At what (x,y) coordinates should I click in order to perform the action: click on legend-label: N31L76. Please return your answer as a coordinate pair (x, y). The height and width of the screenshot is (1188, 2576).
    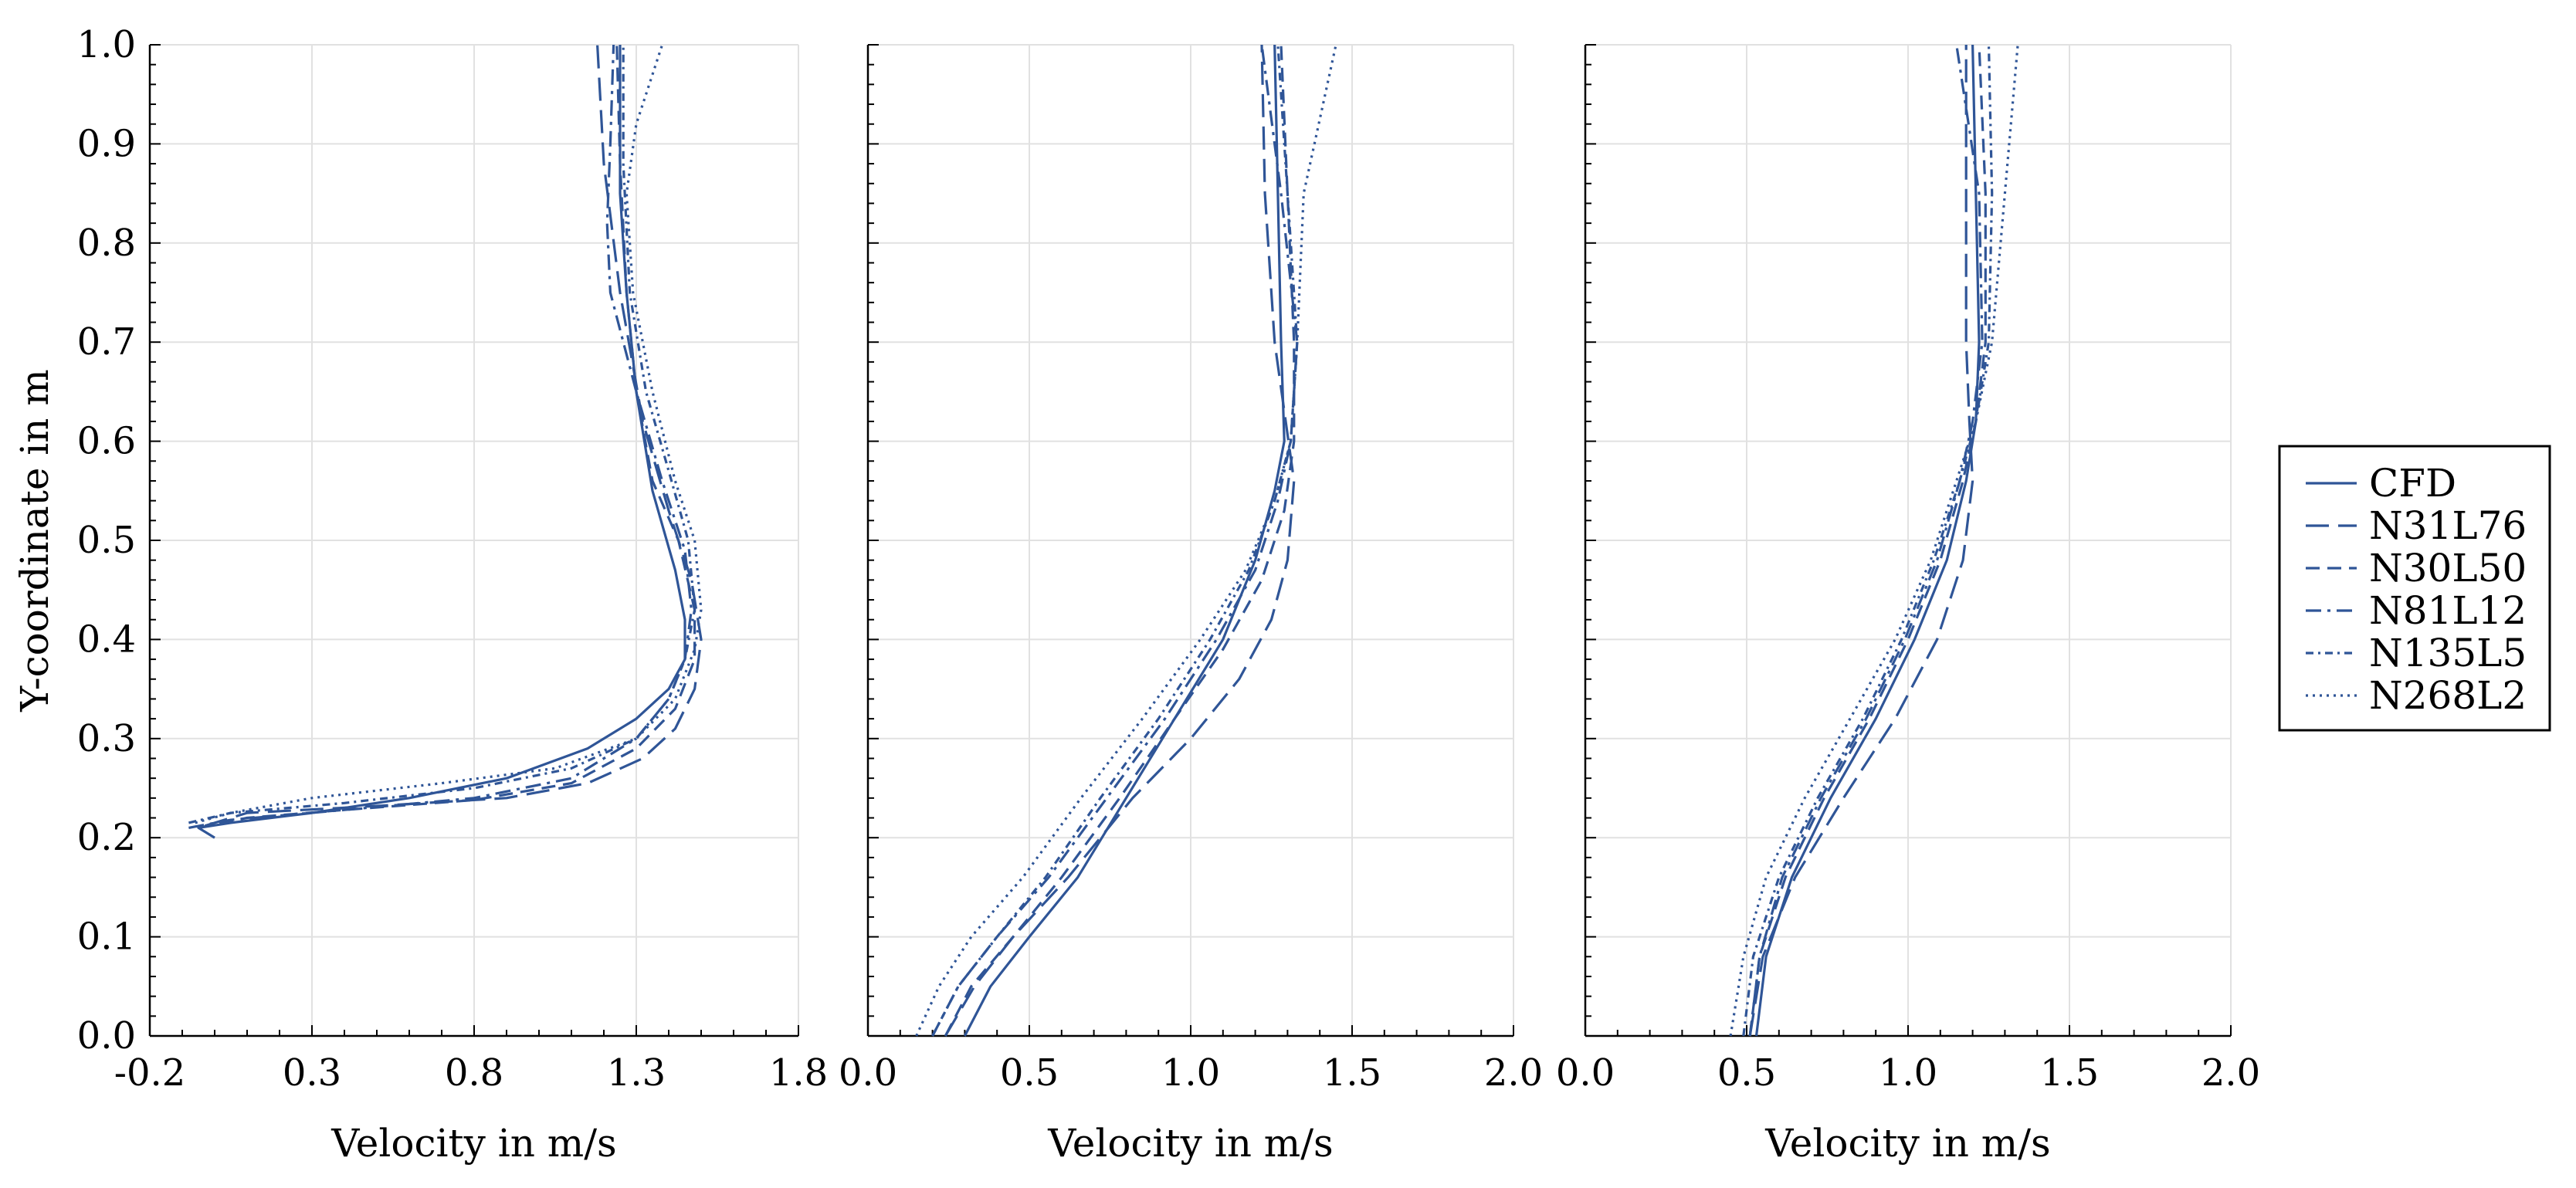
    Looking at the image, I should click on (2448, 525).